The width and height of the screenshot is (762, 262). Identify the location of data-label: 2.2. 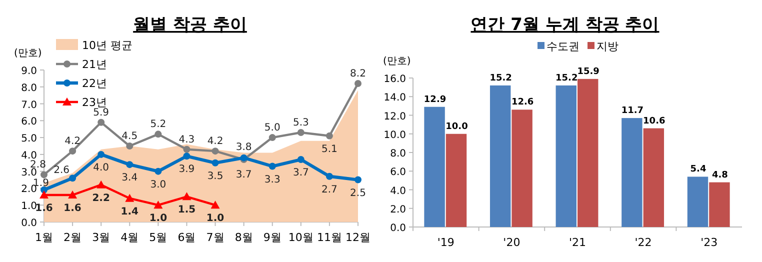
(101, 198).